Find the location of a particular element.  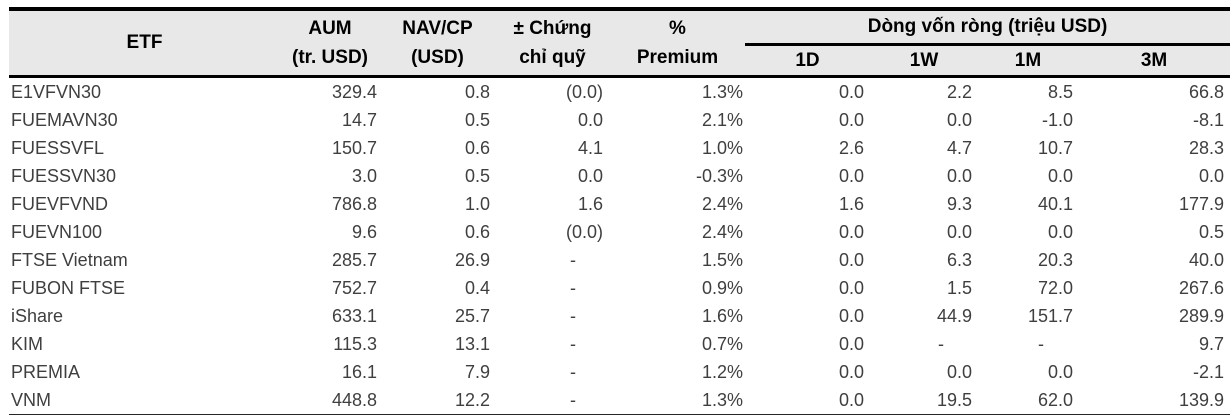

cell-premium-pct: 0.7% is located at coordinates (722, 344).